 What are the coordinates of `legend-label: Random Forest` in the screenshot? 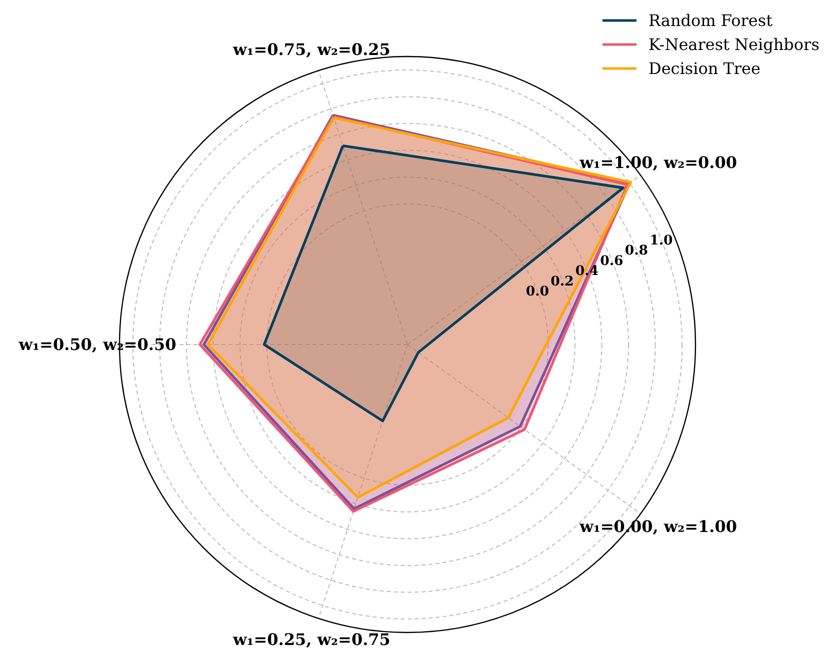 It's located at (711, 20).